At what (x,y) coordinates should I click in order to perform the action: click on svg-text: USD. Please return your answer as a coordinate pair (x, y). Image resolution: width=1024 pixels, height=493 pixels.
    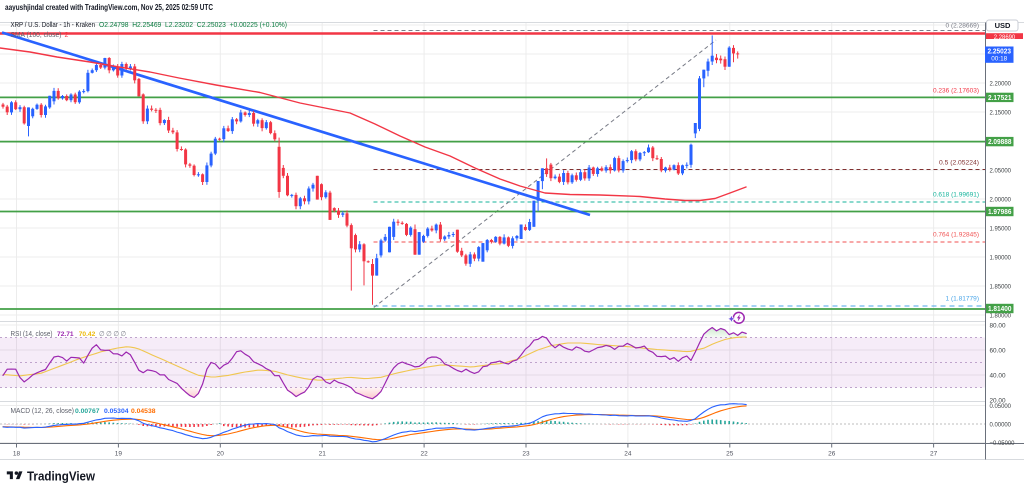
    Looking at the image, I should click on (1003, 25).